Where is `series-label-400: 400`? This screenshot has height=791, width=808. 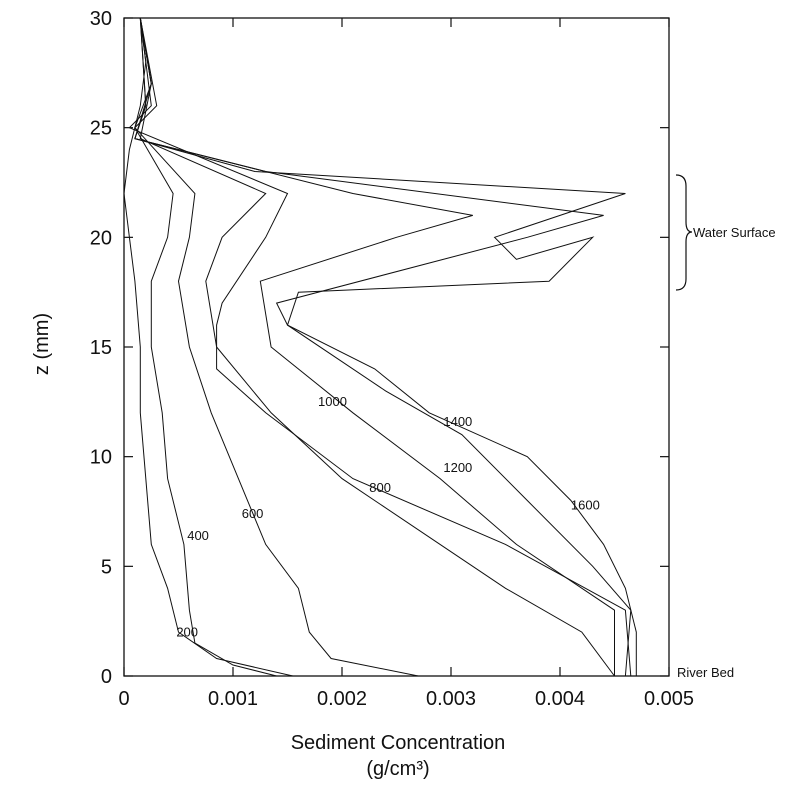 series-label-400: 400 is located at coordinates (198, 535).